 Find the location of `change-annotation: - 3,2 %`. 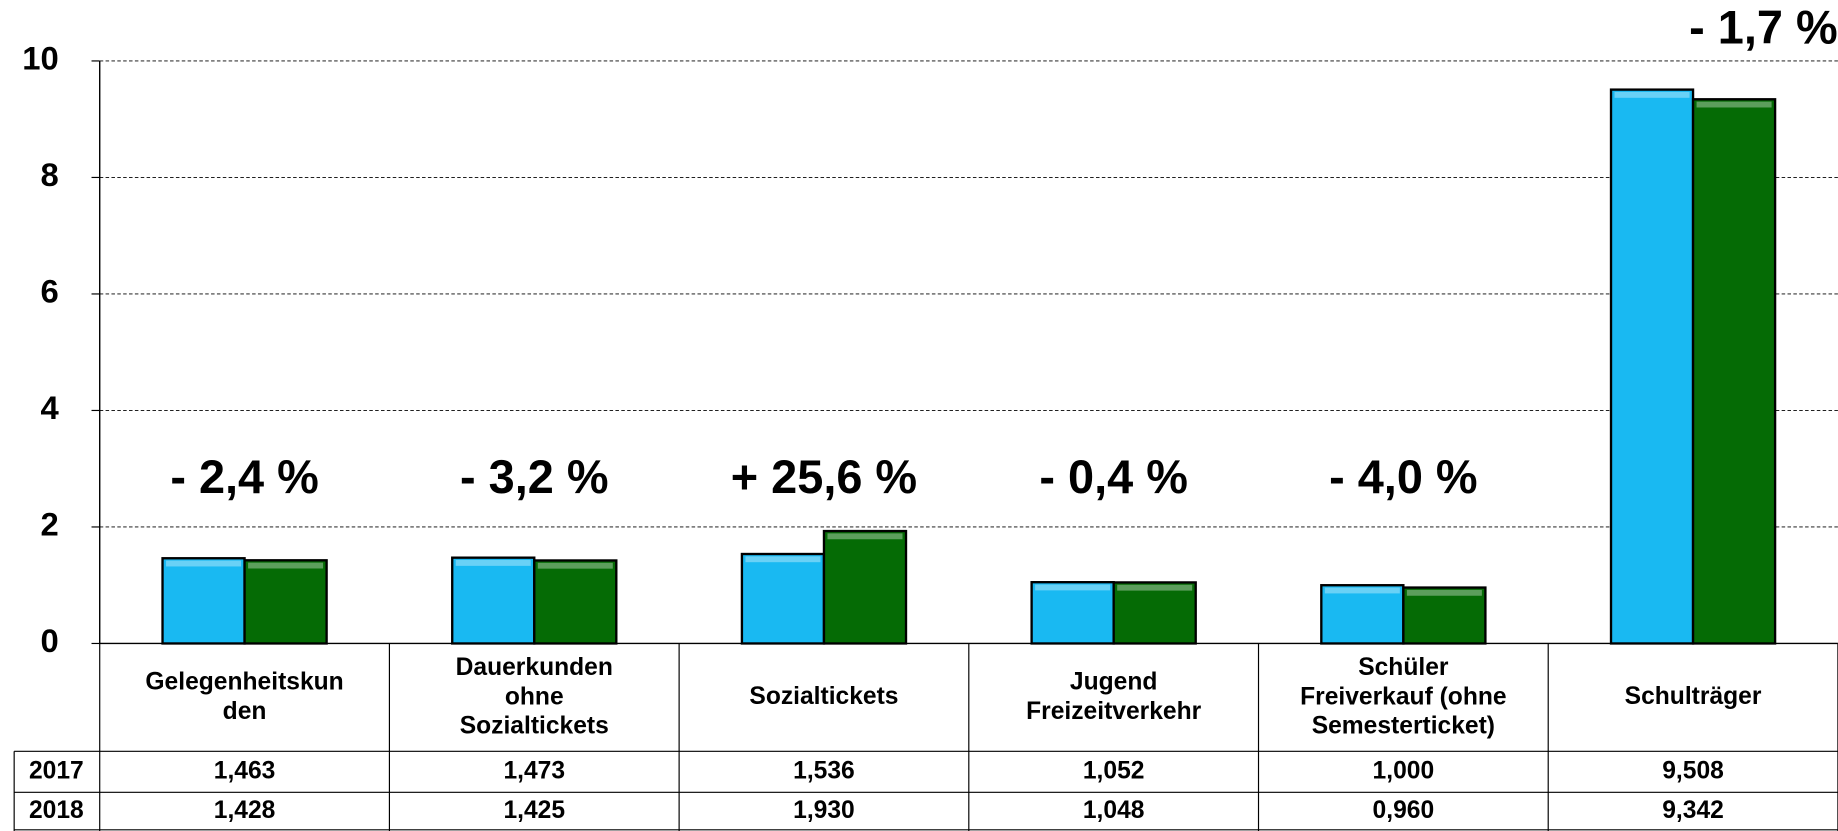

change-annotation: - 3,2 % is located at coordinates (534, 477).